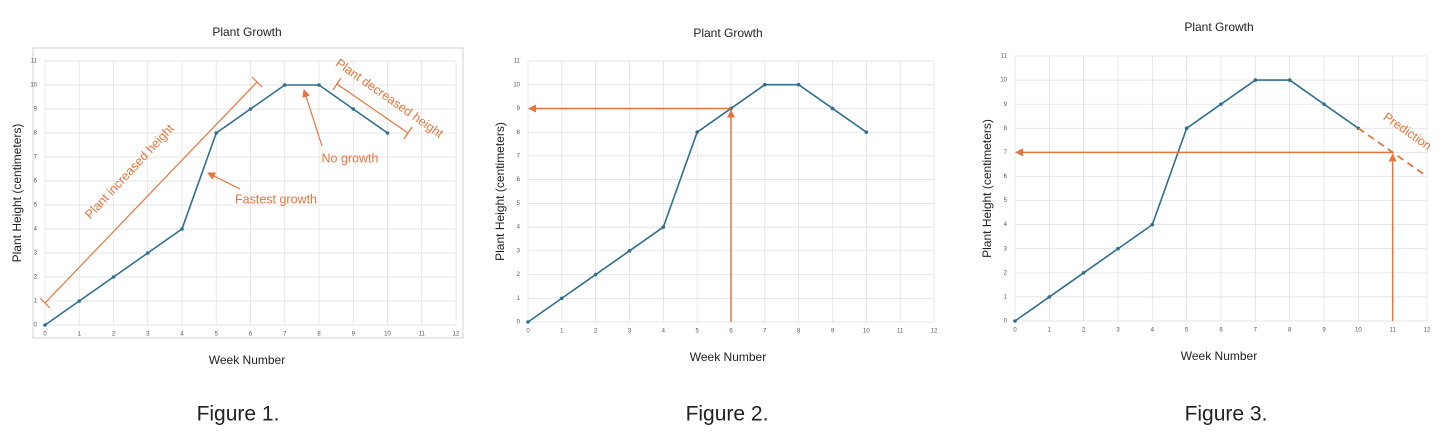  What do you see at coordinates (276, 199) in the screenshot?
I see `annotation: Fastest growth` at bounding box center [276, 199].